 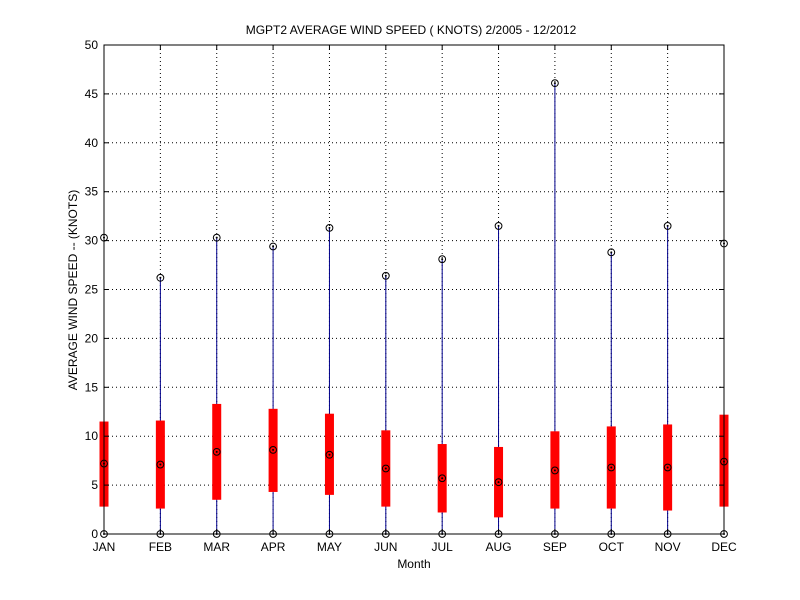 What do you see at coordinates (92, 290) in the screenshot?
I see `y-tick-label: 25` at bounding box center [92, 290].